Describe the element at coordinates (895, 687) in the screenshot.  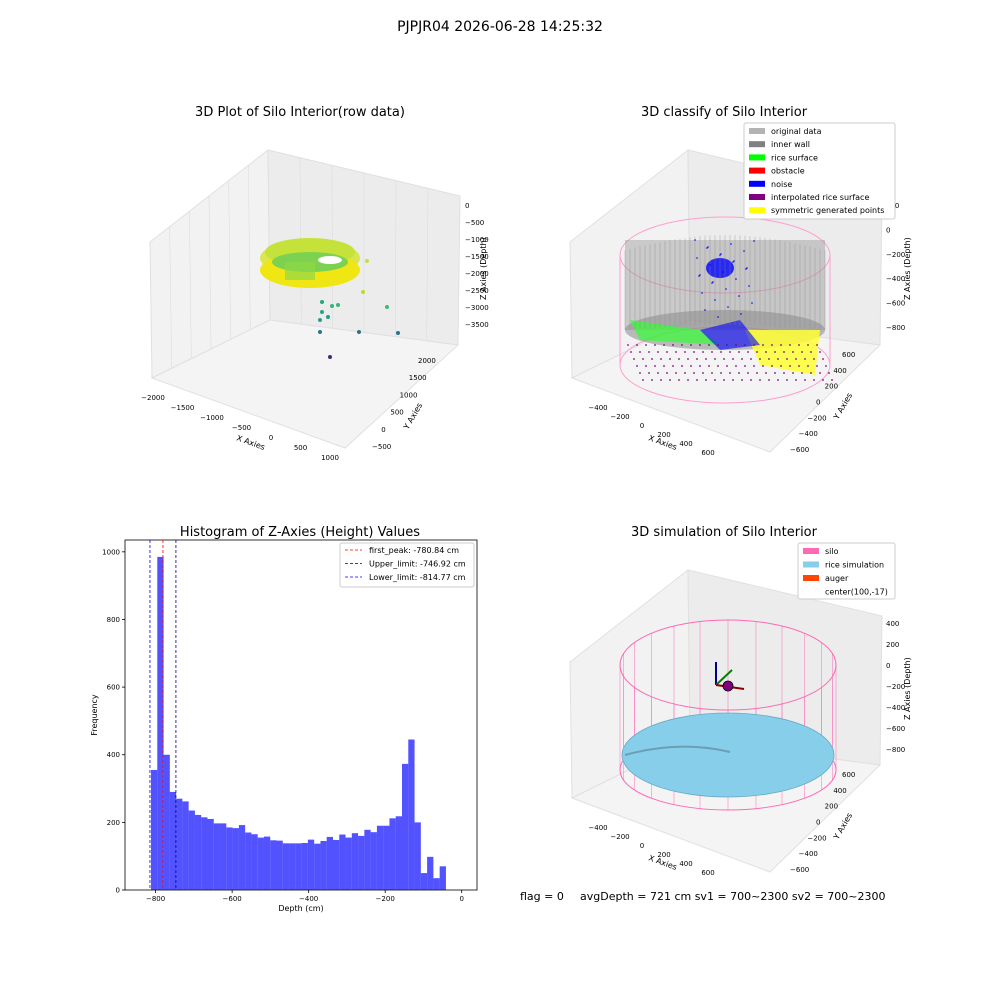
I see `simulation-ztick: −200` at that location.